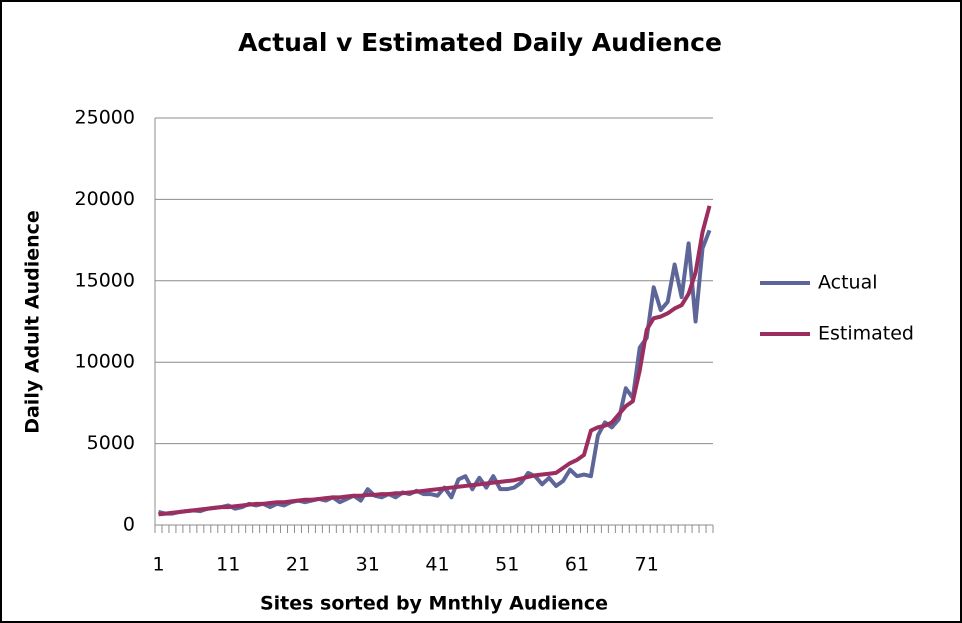  I want to click on chart-title: Actual v Estimated Daily Audience, so click(480, 42).